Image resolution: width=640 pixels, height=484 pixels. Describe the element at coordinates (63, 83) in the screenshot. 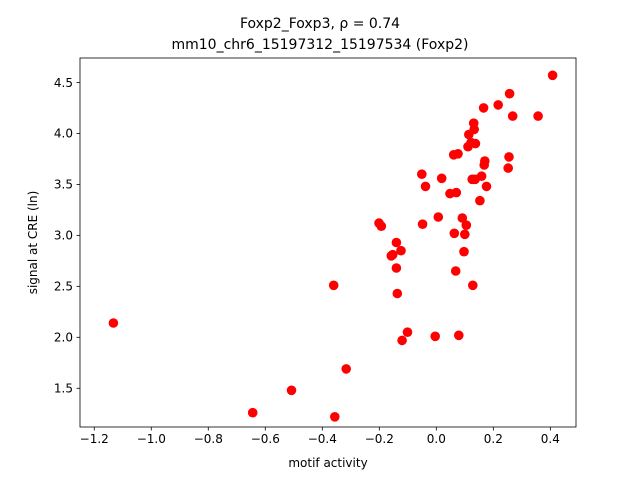

I see `y-tick-label-6: 4.5` at that location.